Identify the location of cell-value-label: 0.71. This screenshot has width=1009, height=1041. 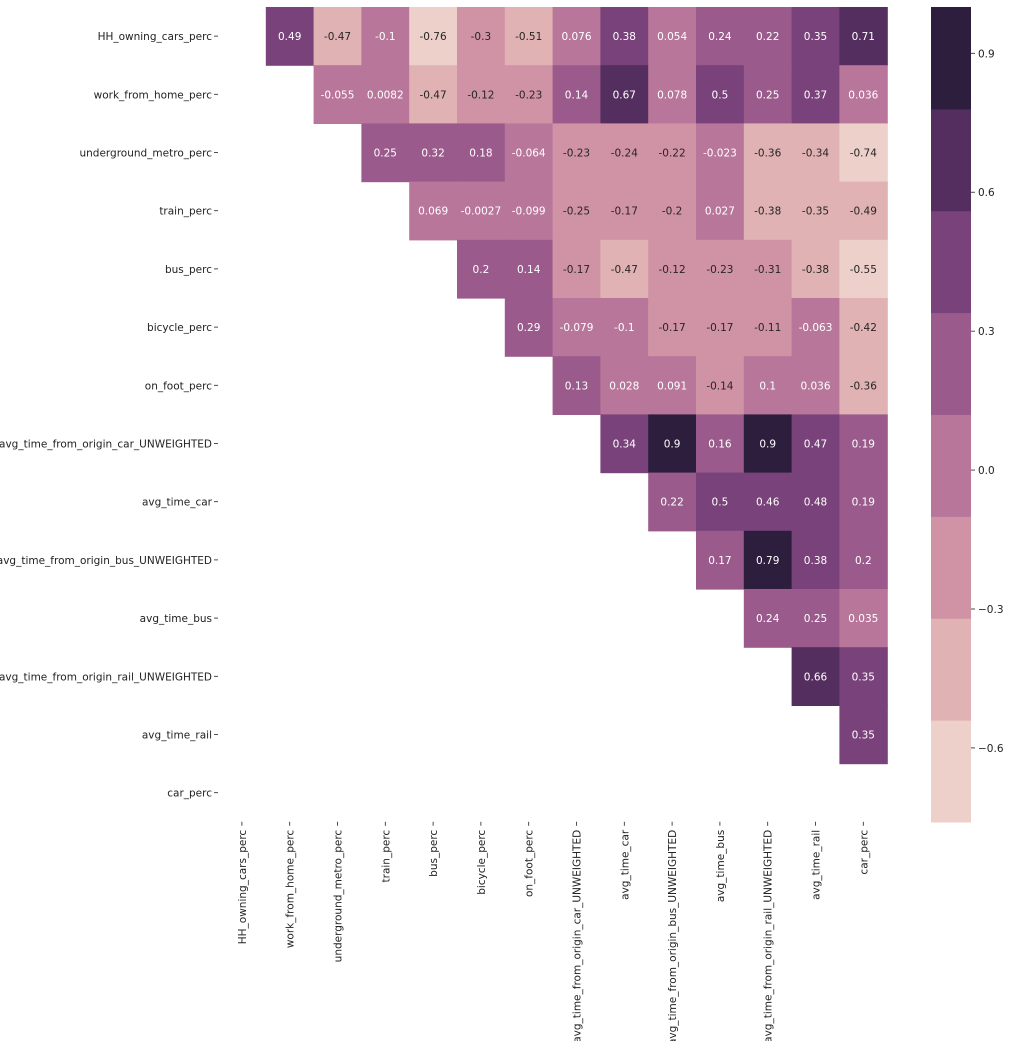
(863, 37).